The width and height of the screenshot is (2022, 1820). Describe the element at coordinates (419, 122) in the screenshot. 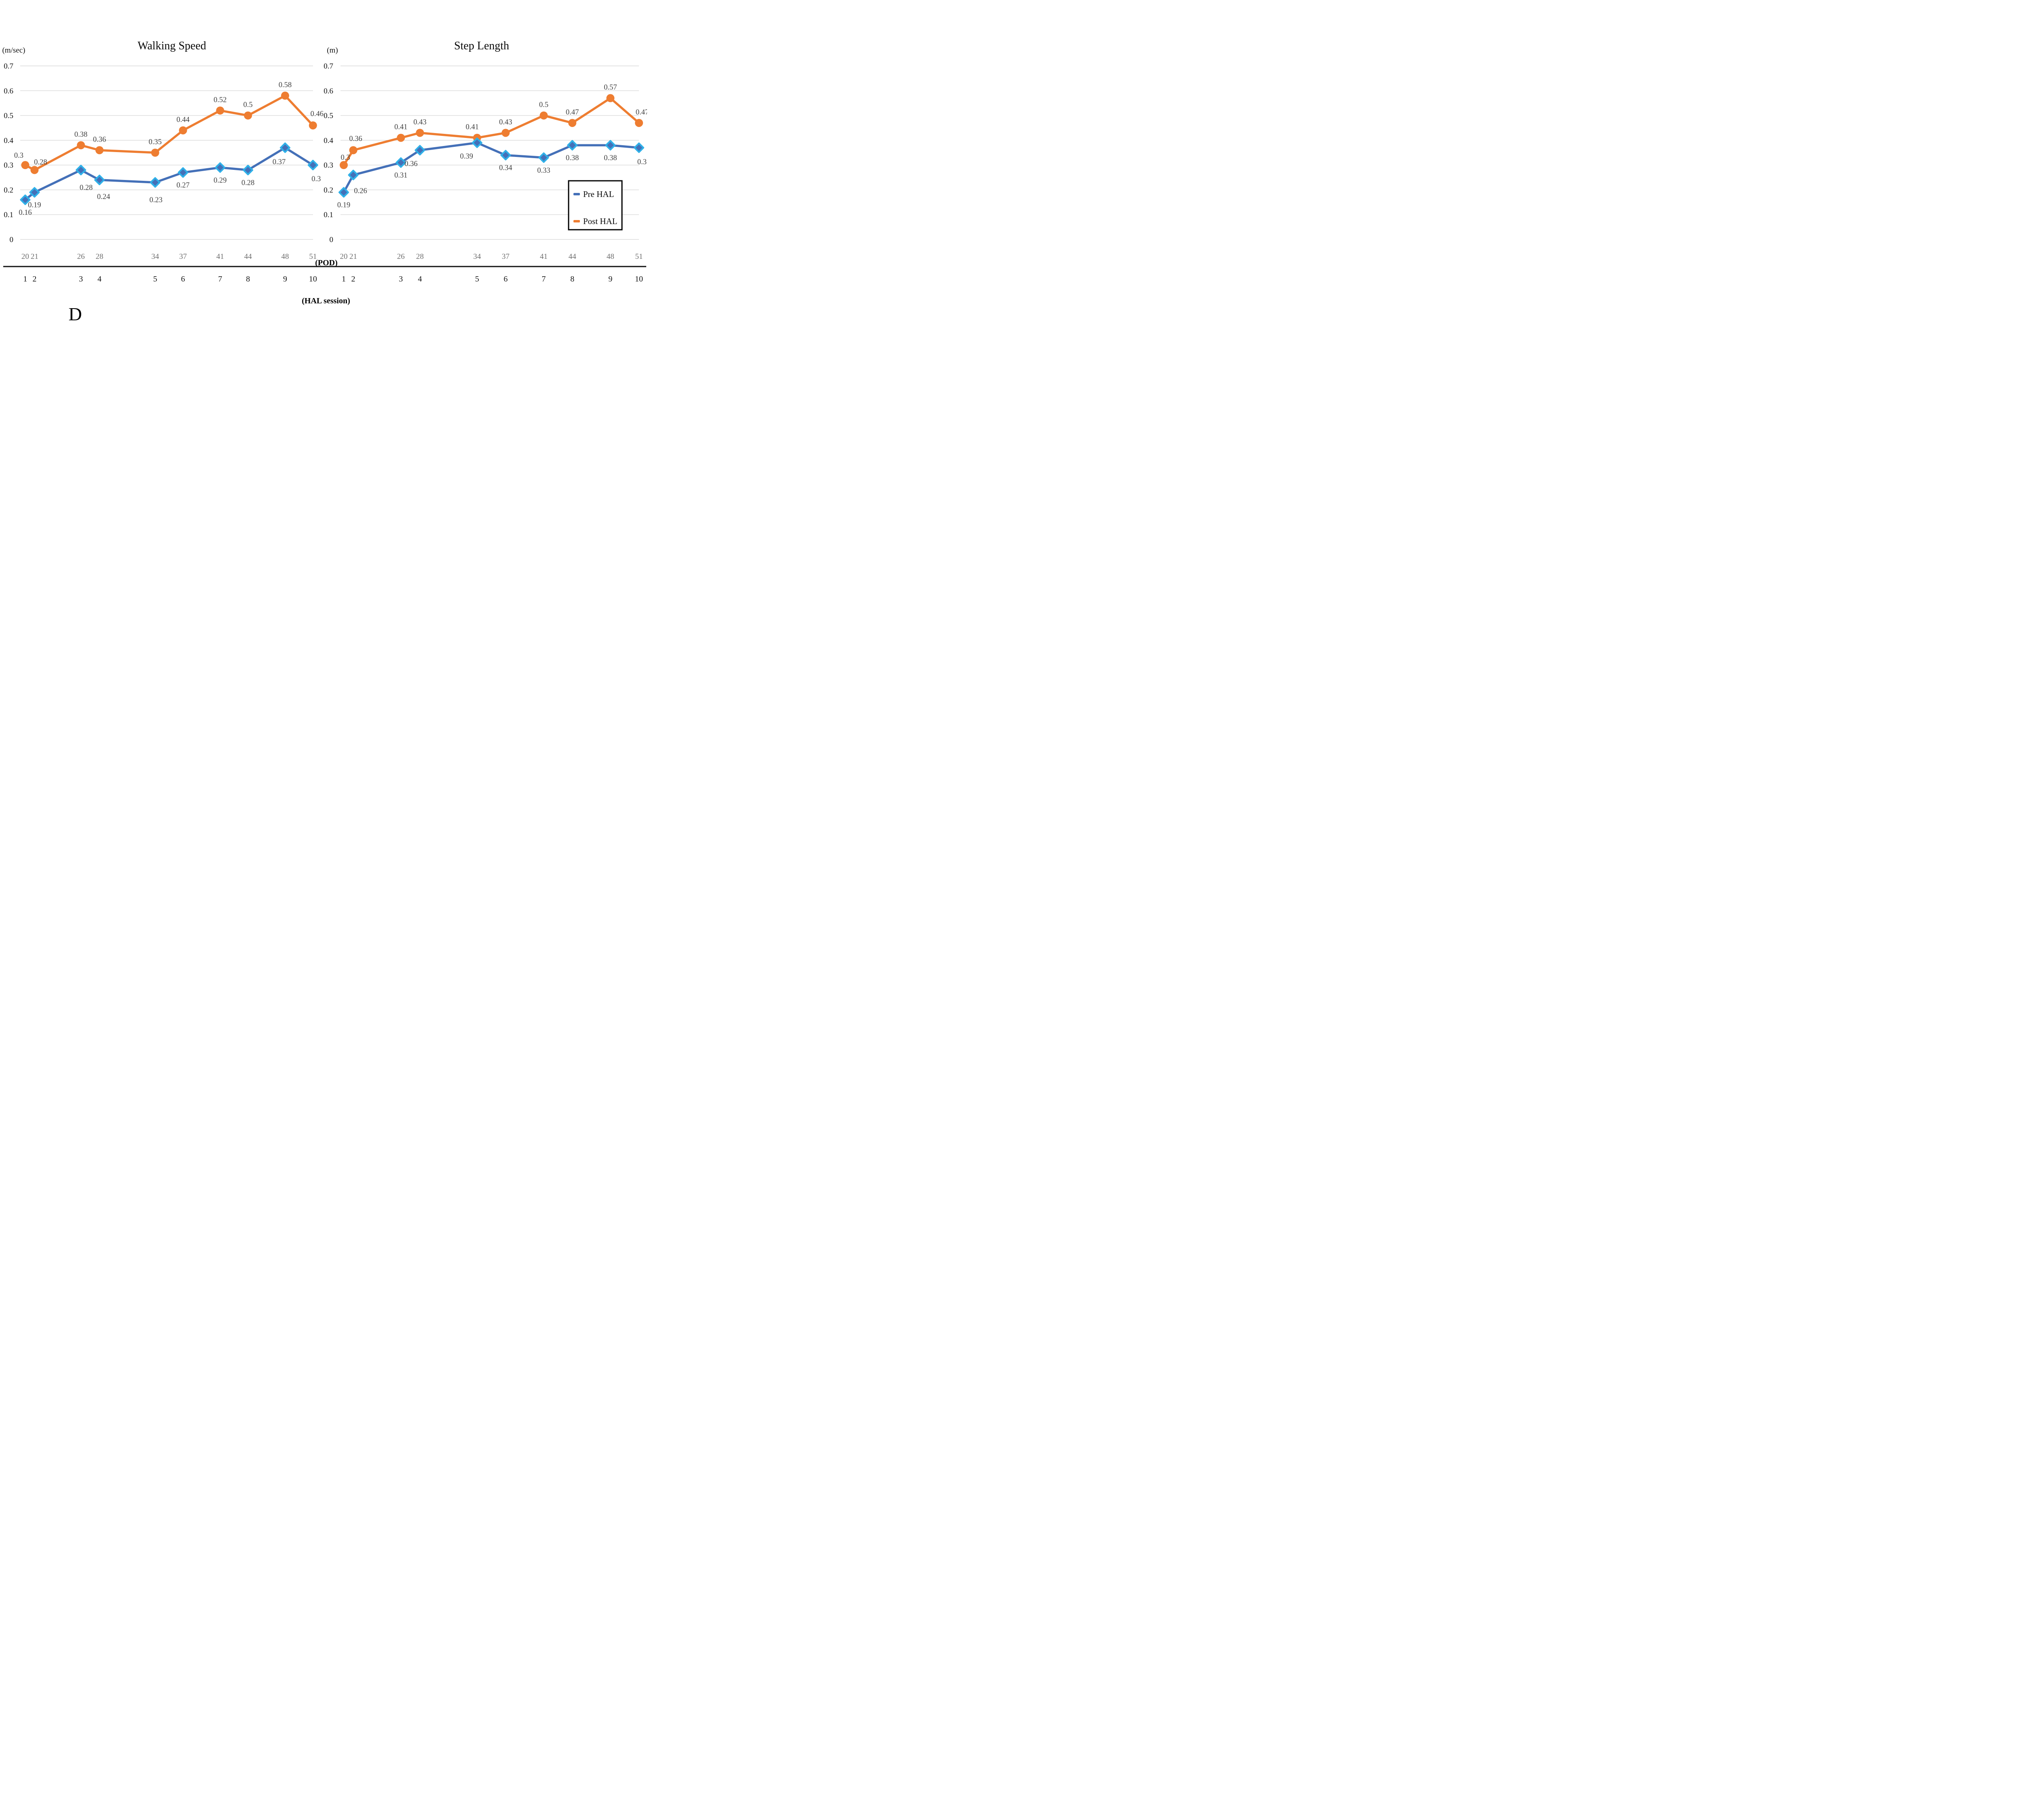

I see `data-label: 0.43` at that location.